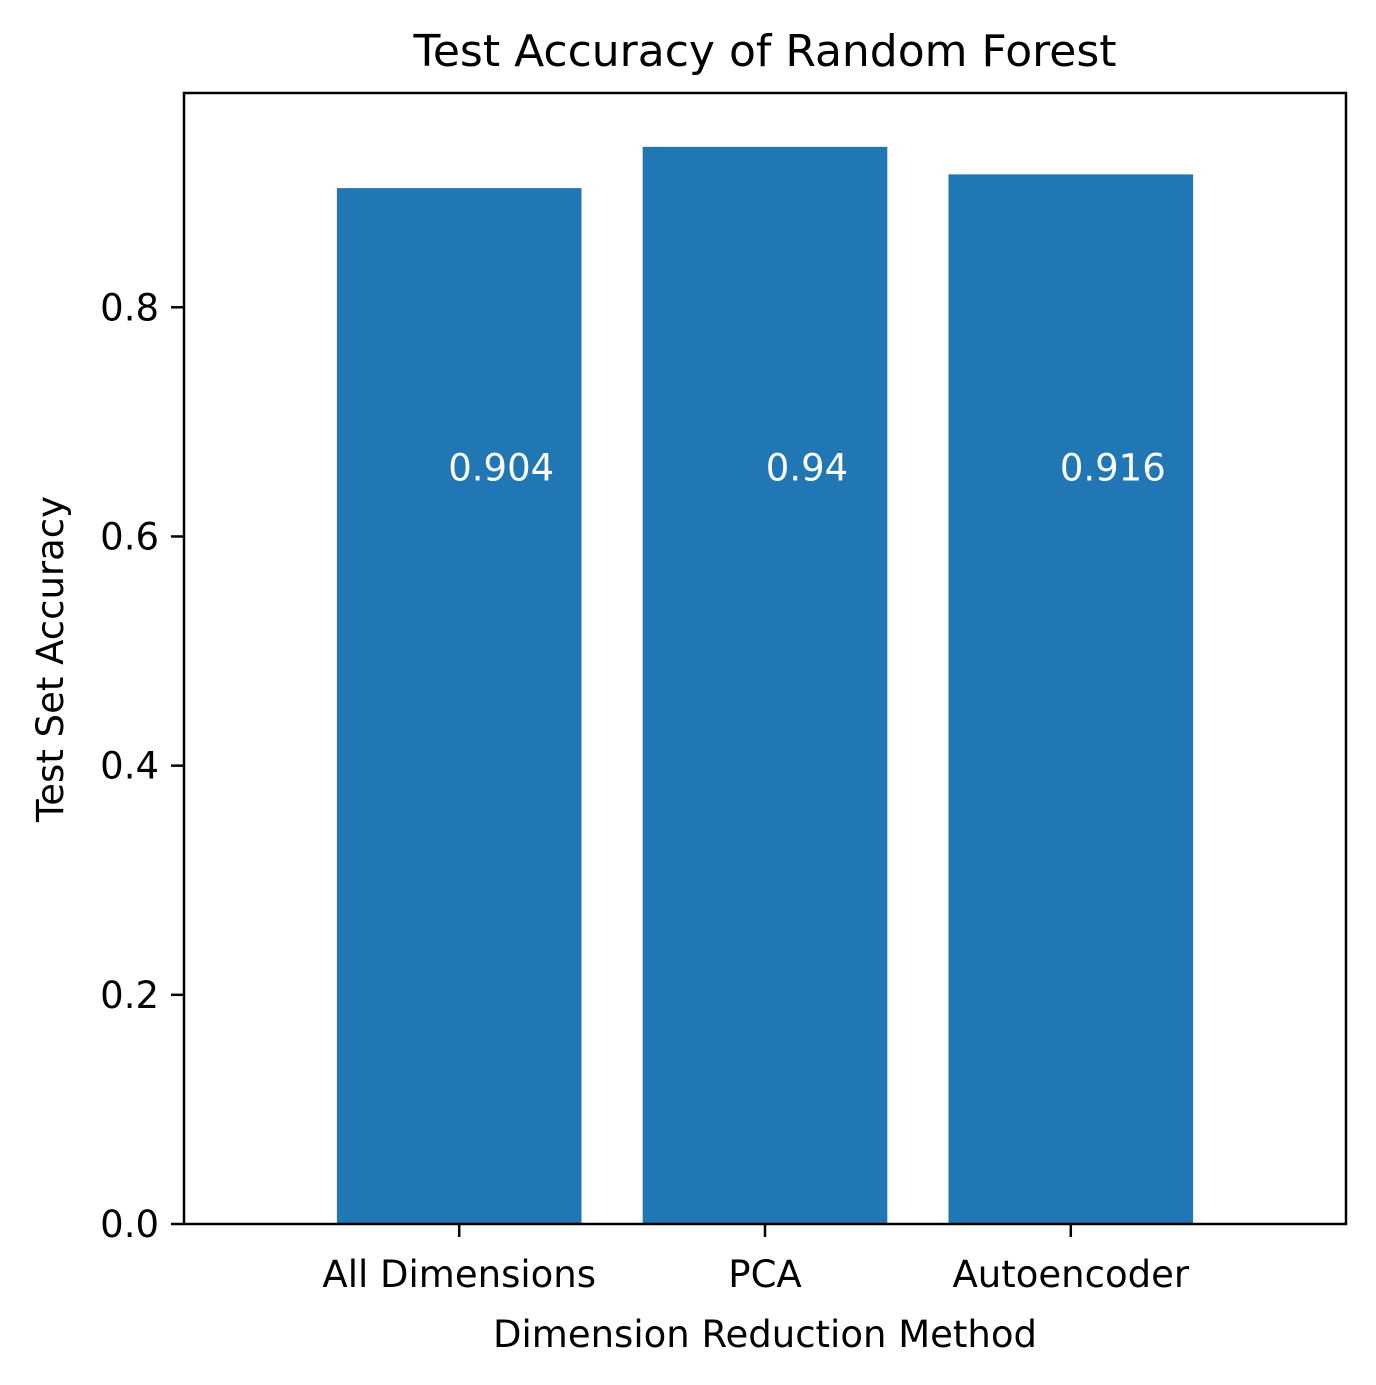  Describe the element at coordinates (765, 1334) in the screenshot. I see `x-axis-label: Dimension Reduction Method` at that location.